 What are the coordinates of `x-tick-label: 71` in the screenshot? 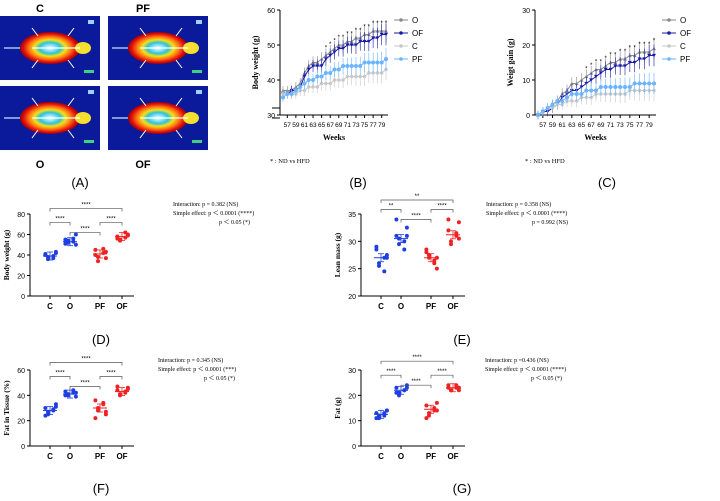 It's located at (348, 125).